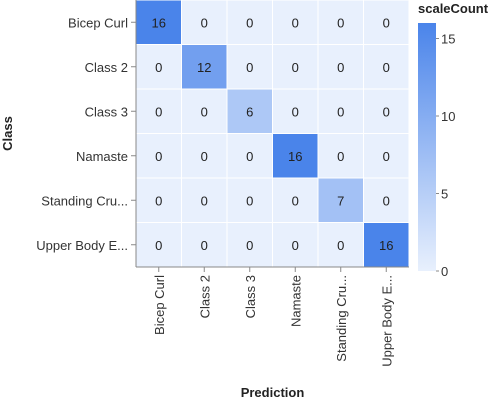 The image size is (500, 400). I want to click on legend-tick-label-15: 15, so click(448, 39).